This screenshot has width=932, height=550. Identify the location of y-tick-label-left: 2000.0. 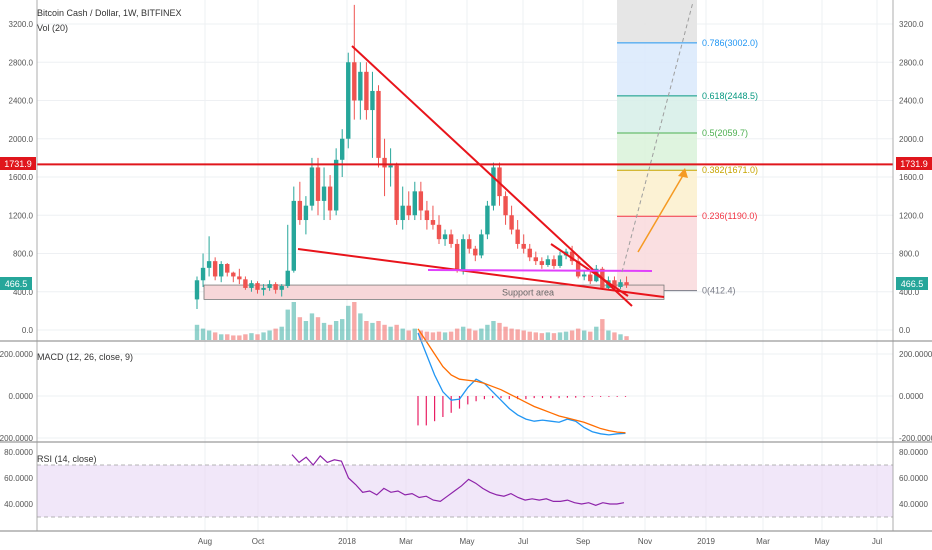
(21, 139).